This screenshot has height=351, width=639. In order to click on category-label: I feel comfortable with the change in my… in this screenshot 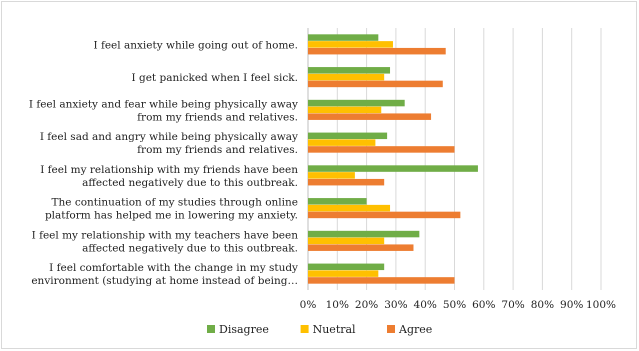, I will do `click(173, 268)`.